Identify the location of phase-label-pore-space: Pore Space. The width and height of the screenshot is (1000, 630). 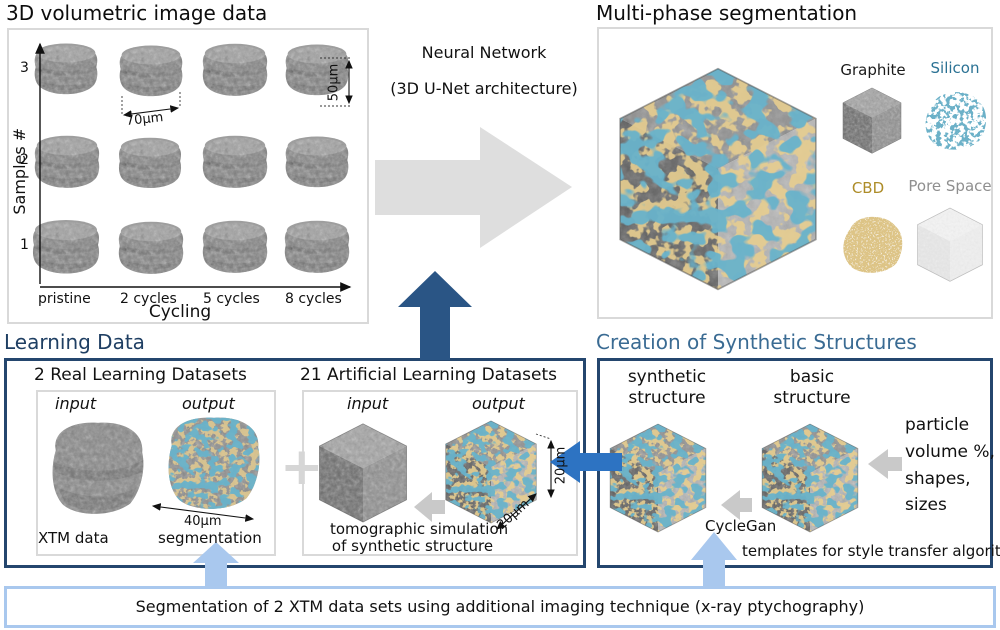
(950, 186).